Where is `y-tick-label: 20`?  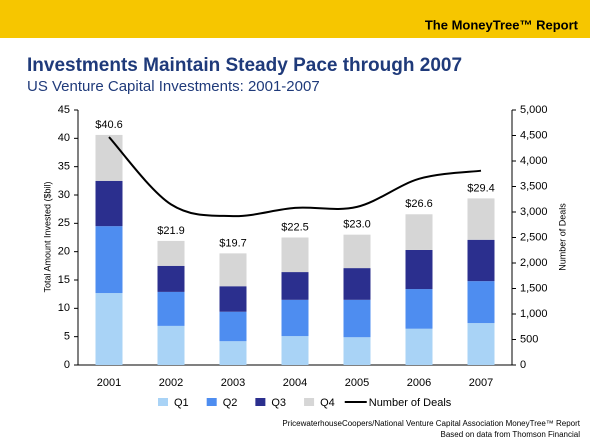 y-tick-label: 20 is located at coordinates (64, 252).